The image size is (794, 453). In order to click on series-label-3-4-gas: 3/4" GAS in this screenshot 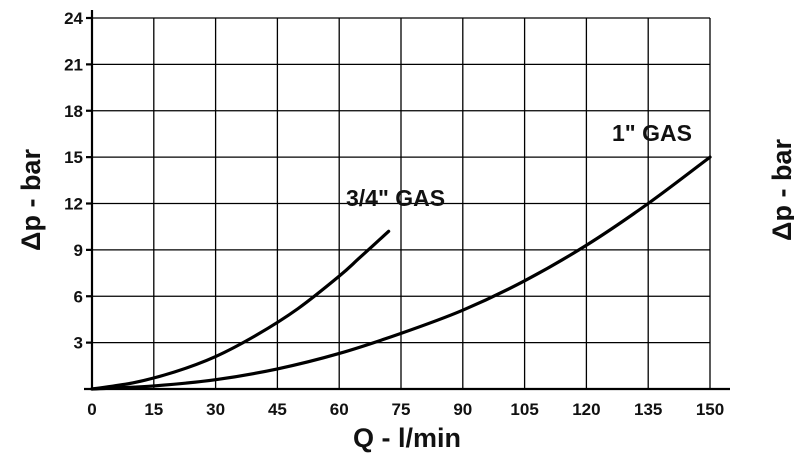, I will do `click(395, 198)`.